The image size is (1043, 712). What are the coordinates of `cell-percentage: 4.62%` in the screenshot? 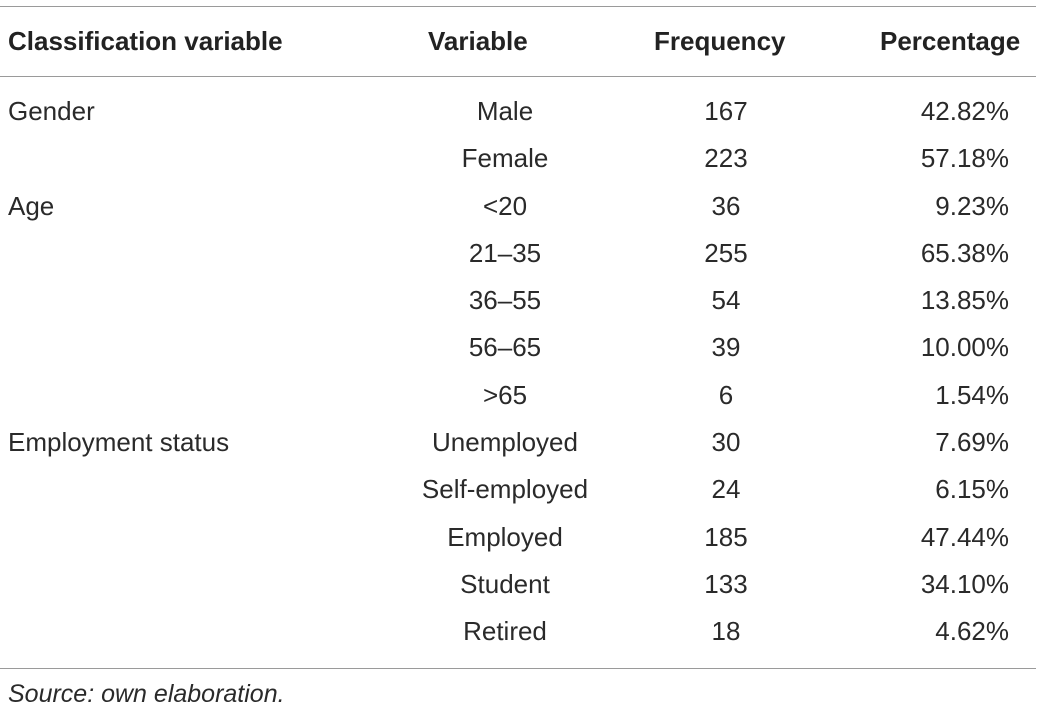 It's located at (972, 631).